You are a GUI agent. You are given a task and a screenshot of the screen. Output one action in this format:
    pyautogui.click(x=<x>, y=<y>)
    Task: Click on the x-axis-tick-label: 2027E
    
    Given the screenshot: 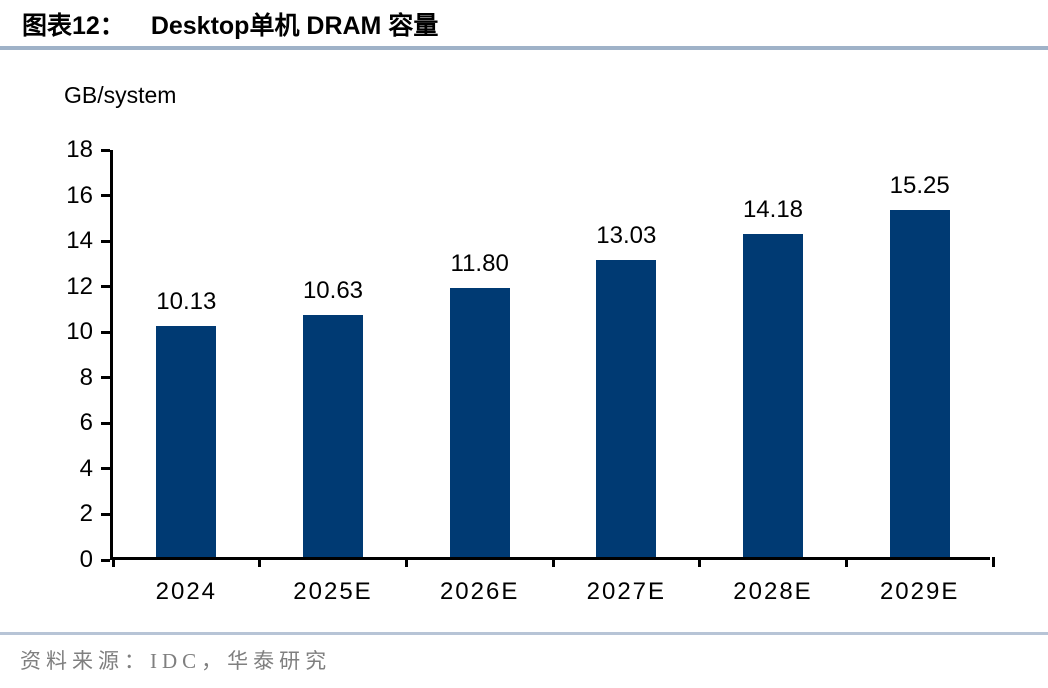 What is the action you would take?
    pyautogui.click(x=626, y=591)
    